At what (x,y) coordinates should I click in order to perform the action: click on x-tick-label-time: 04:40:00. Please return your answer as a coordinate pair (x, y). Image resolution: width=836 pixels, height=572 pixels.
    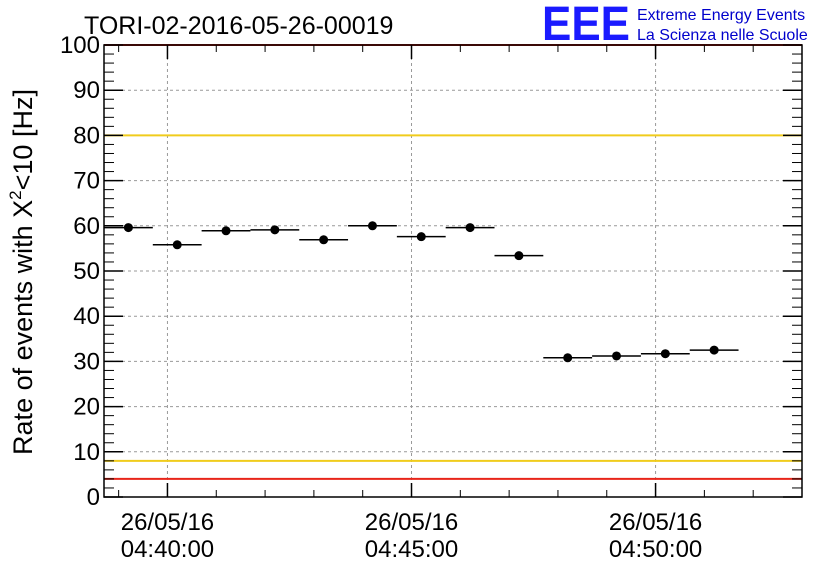
    Looking at the image, I should click on (167, 549).